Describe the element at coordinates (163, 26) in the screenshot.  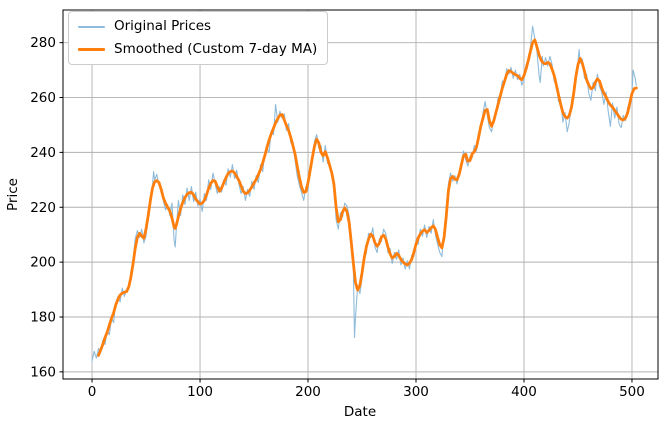
I see `legend-label-original: Original Prices` at that location.